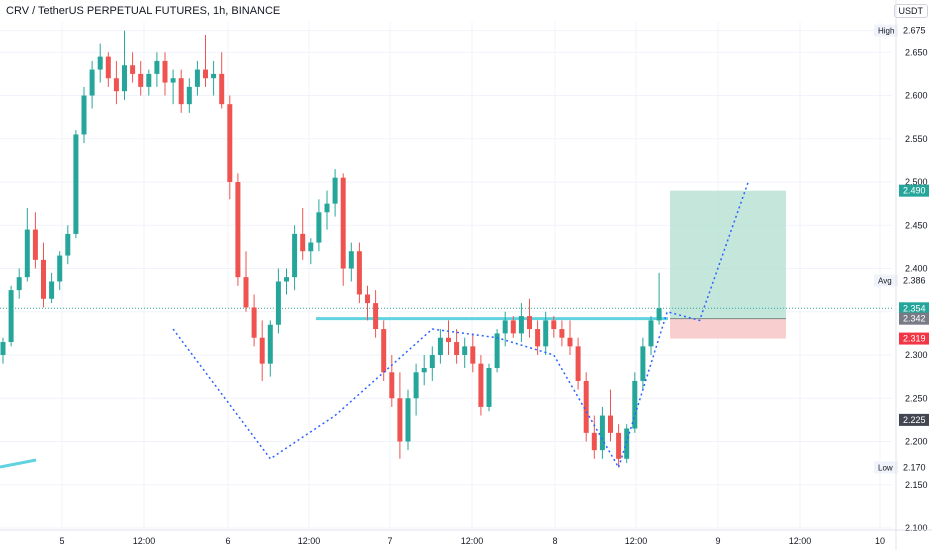 The image size is (932, 550). I want to click on price-tag-value: 2.490, so click(914, 191).